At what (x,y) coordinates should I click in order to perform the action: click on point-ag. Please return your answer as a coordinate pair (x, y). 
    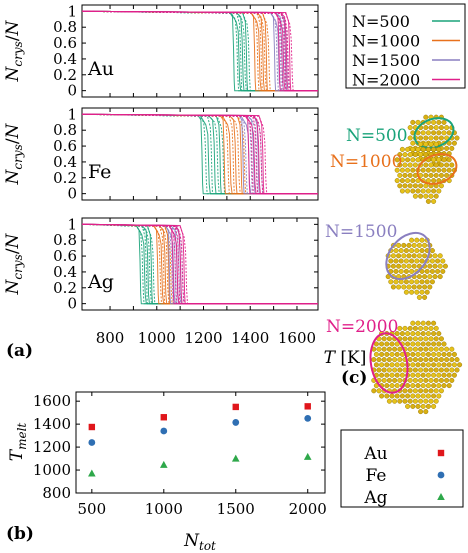
    Looking at the image, I should click on (163, 464).